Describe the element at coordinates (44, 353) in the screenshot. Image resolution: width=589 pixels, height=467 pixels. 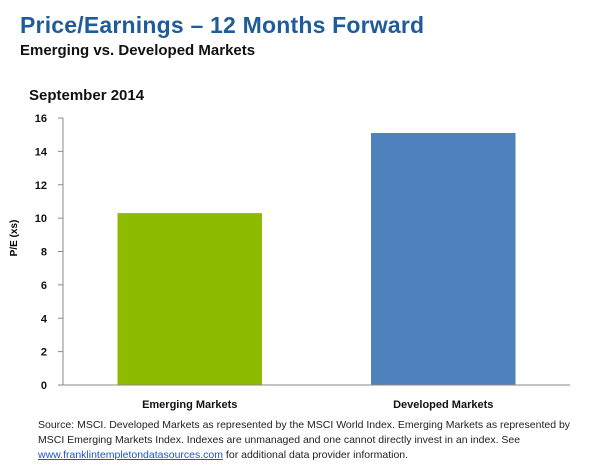
I see `y-tick-label: 2` at that location.